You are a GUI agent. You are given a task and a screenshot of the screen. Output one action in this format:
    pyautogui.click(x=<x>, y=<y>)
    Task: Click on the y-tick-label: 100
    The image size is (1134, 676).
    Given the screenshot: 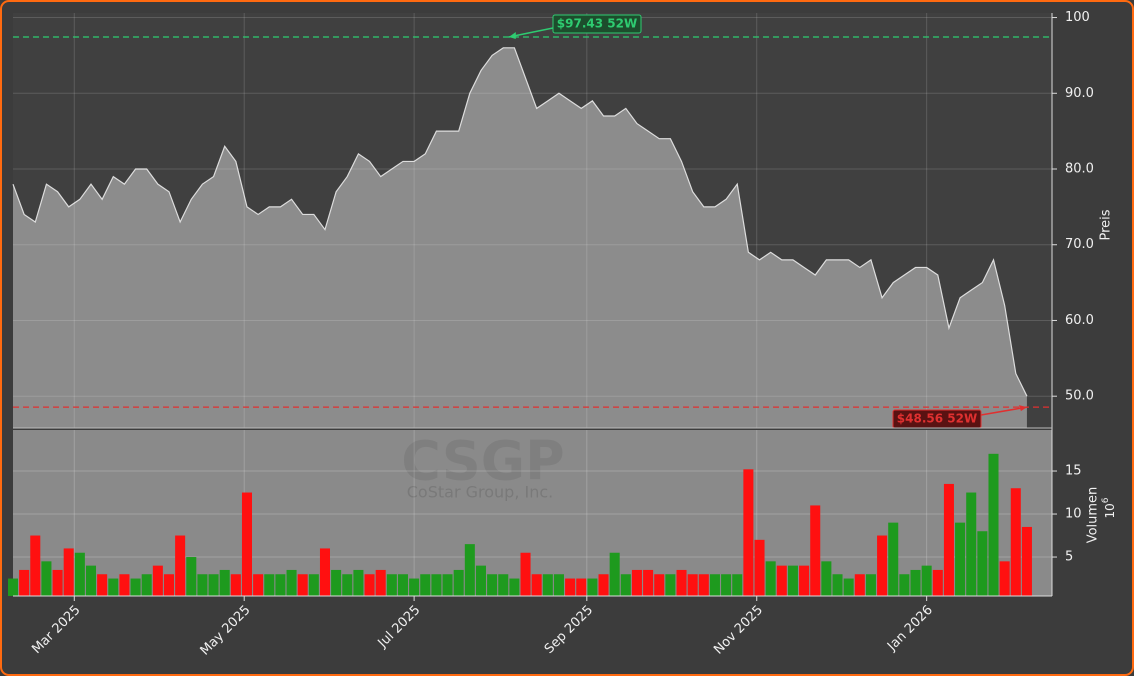 What is the action you would take?
    pyautogui.click(x=1077, y=17)
    